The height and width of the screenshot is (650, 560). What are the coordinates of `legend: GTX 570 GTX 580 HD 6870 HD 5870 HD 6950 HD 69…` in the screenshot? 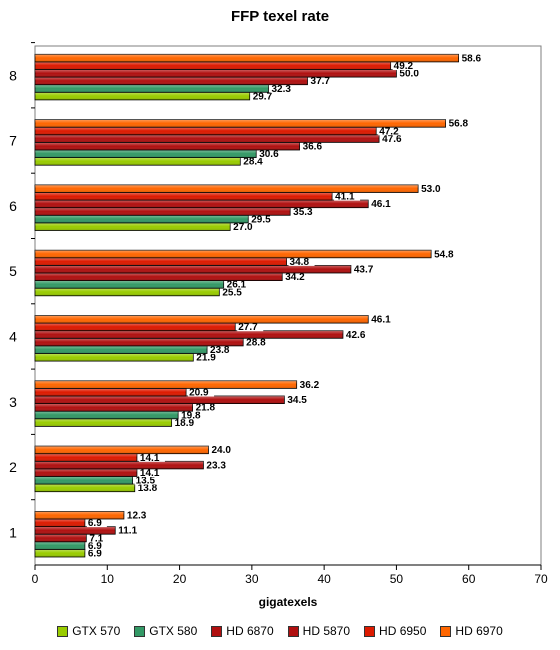 It's located at (280, 631).